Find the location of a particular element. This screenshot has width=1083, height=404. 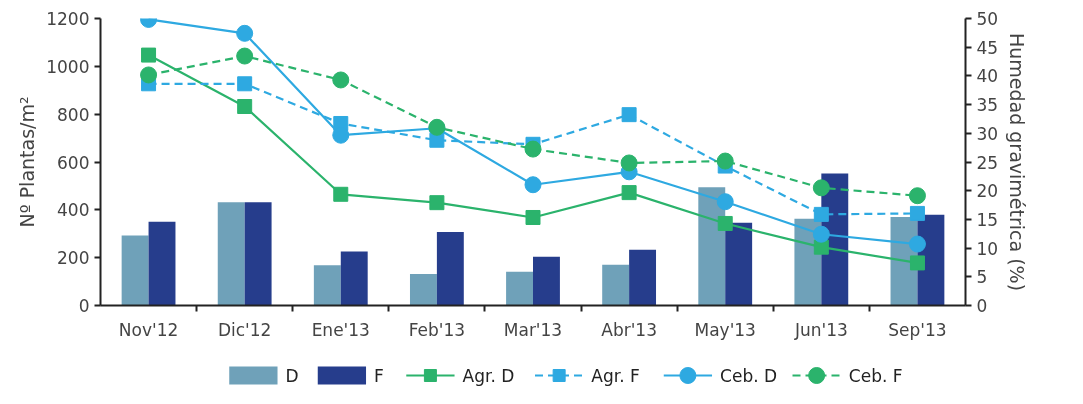

x-tick-label: Nov'12 is located at coordinates (148, 329).